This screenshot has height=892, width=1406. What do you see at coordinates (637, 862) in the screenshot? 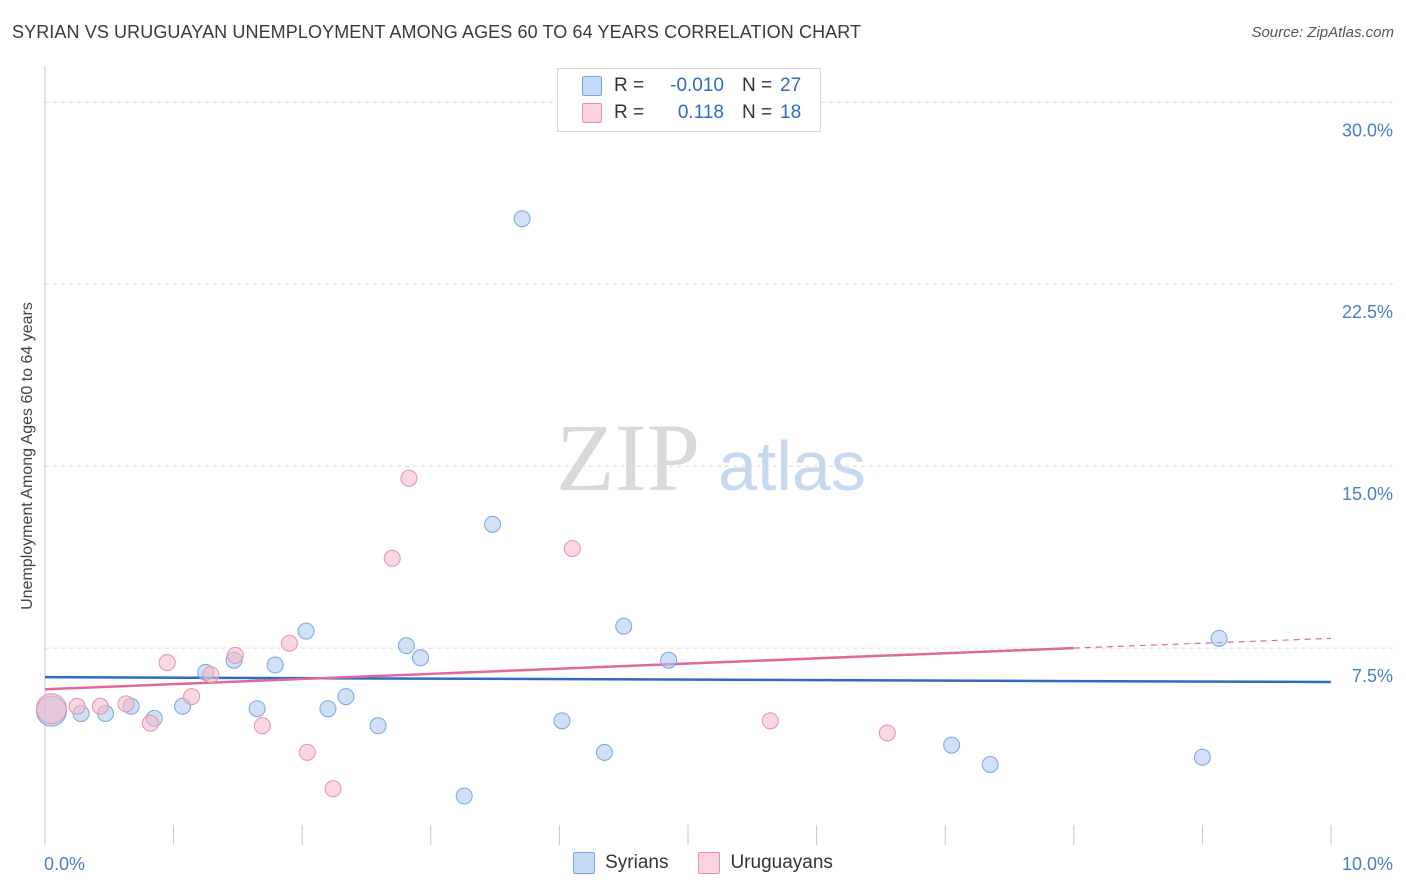
I see `syrians-legend-label: Syrians` at bounding box center [637, 862].